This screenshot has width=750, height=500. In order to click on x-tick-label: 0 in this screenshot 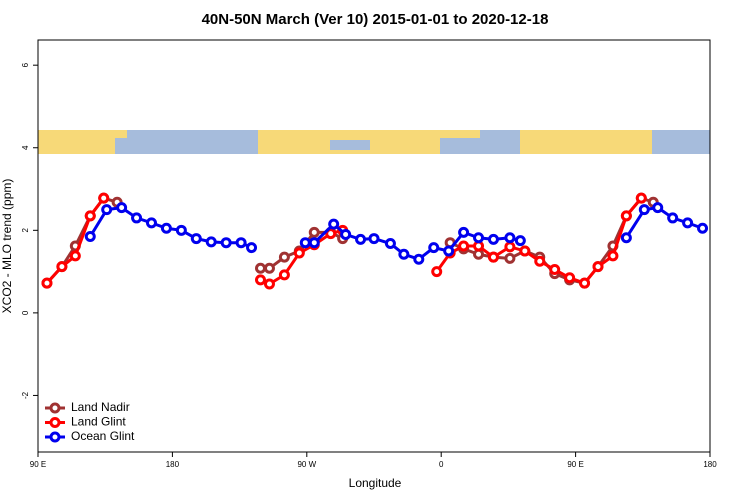, I will do `click(441, 464)`.